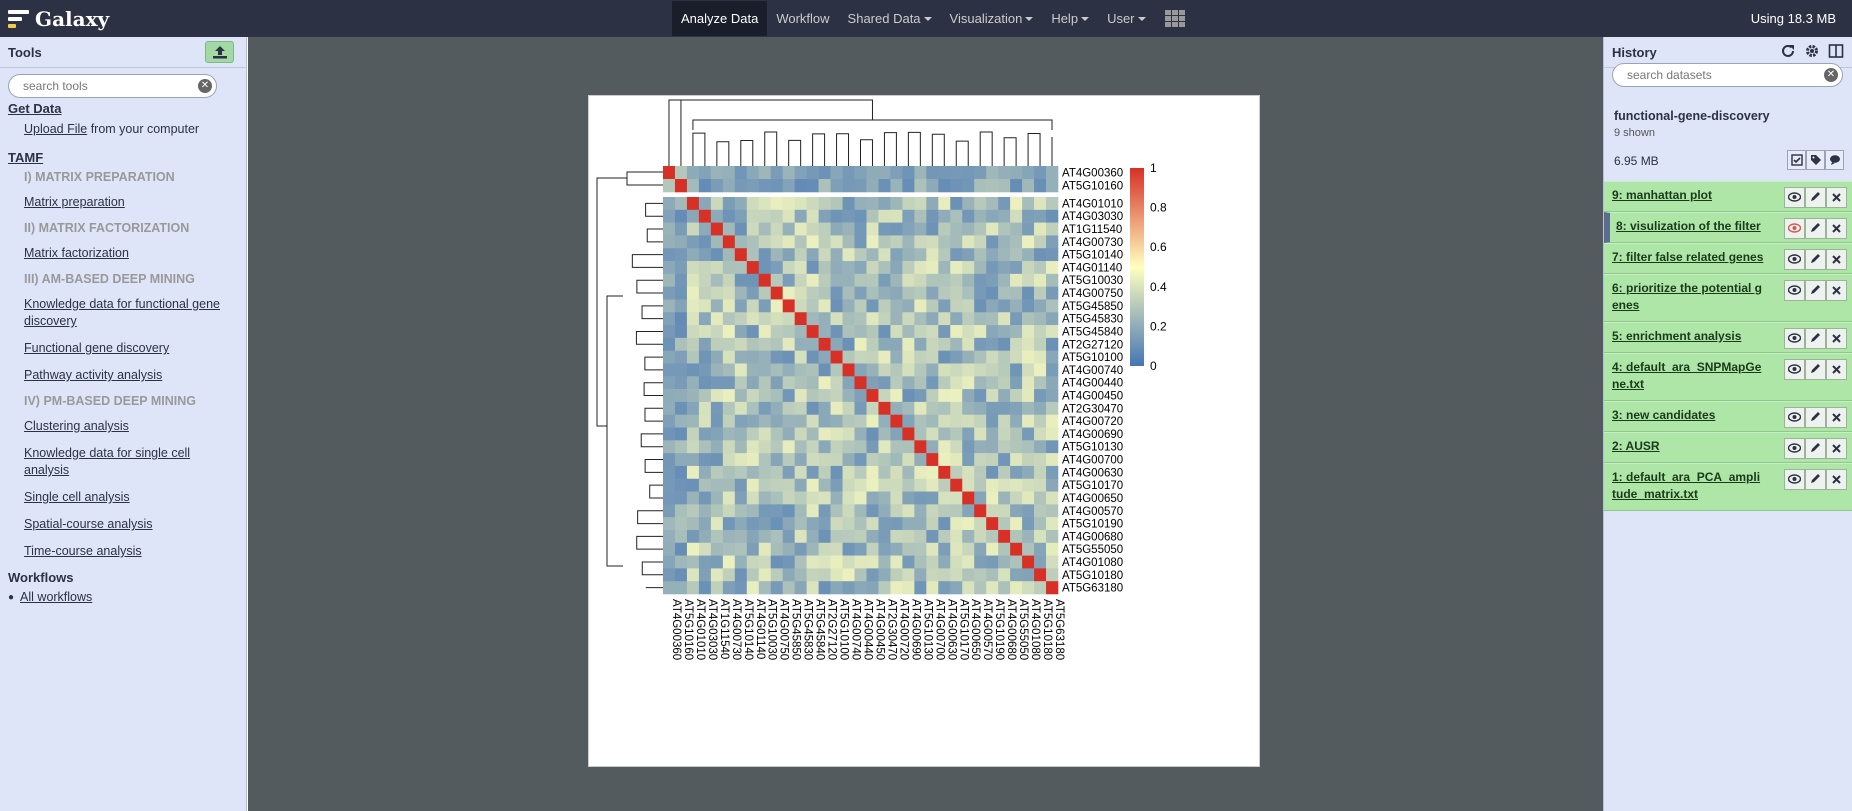 This screenshot has width=1852, height=811. I want to click on tool-item: Single cell analysis, so click(131, 497).